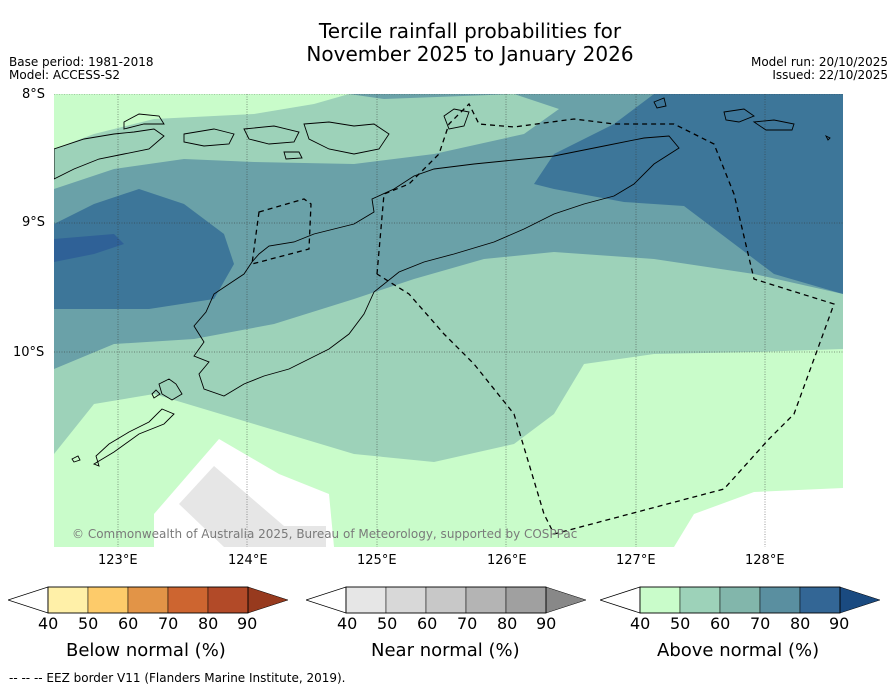  I want to click on colorbar-above-normal, so click(740, 600).